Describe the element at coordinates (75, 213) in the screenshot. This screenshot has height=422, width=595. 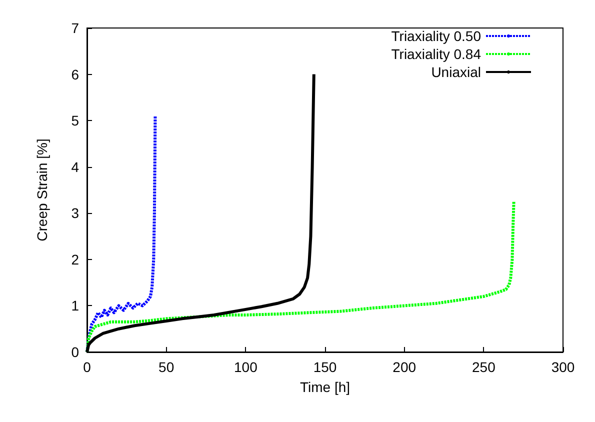
I see `y-tick-label: 3` at that location.